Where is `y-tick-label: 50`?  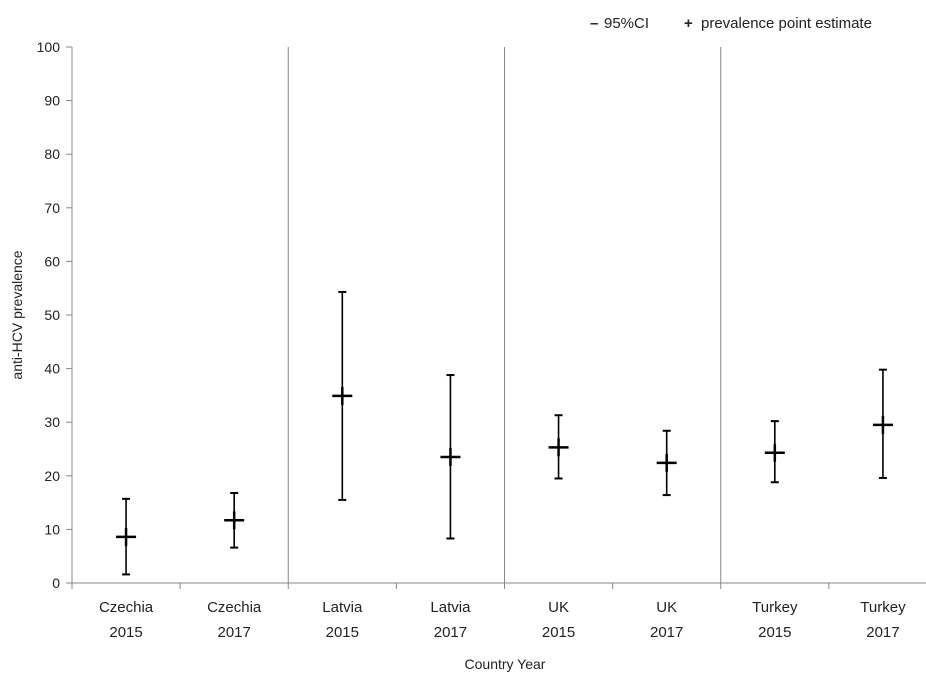
y-tick-label: 50 is located at coordinates (52, 315).